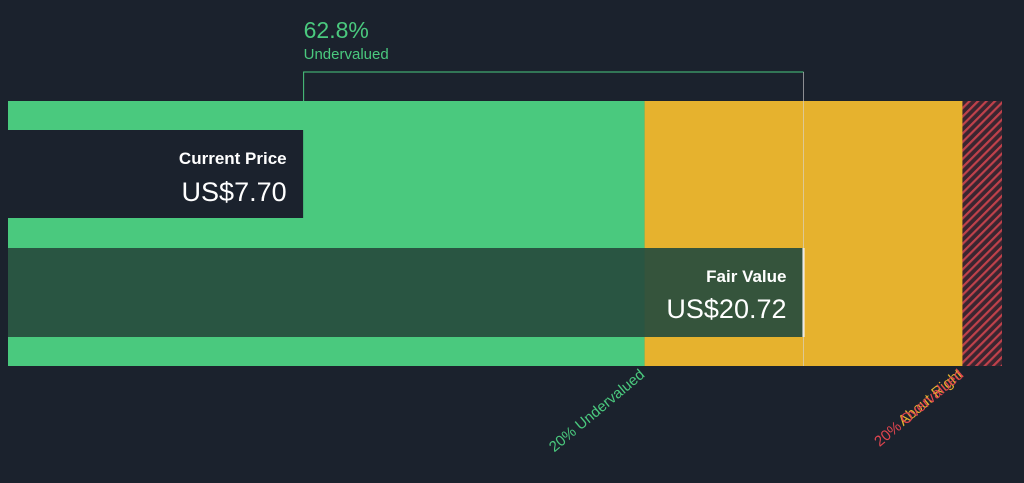  What do you see at coordinates (726, 309) in the screenshot?
I see `fair-value-value: US$20.72` at bounding box center [726, 309].